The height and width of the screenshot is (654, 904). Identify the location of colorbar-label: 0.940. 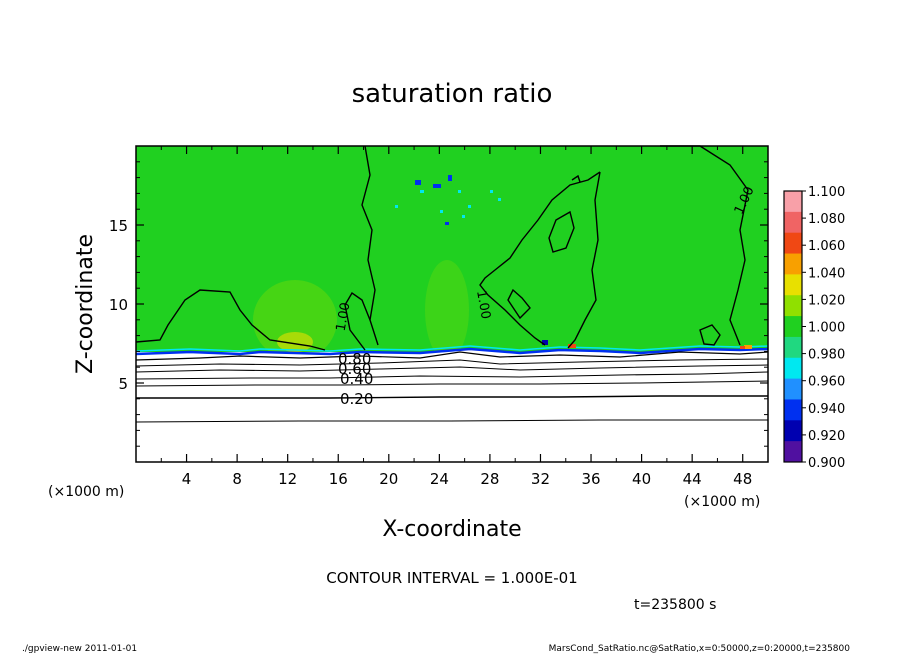
(826, 409).